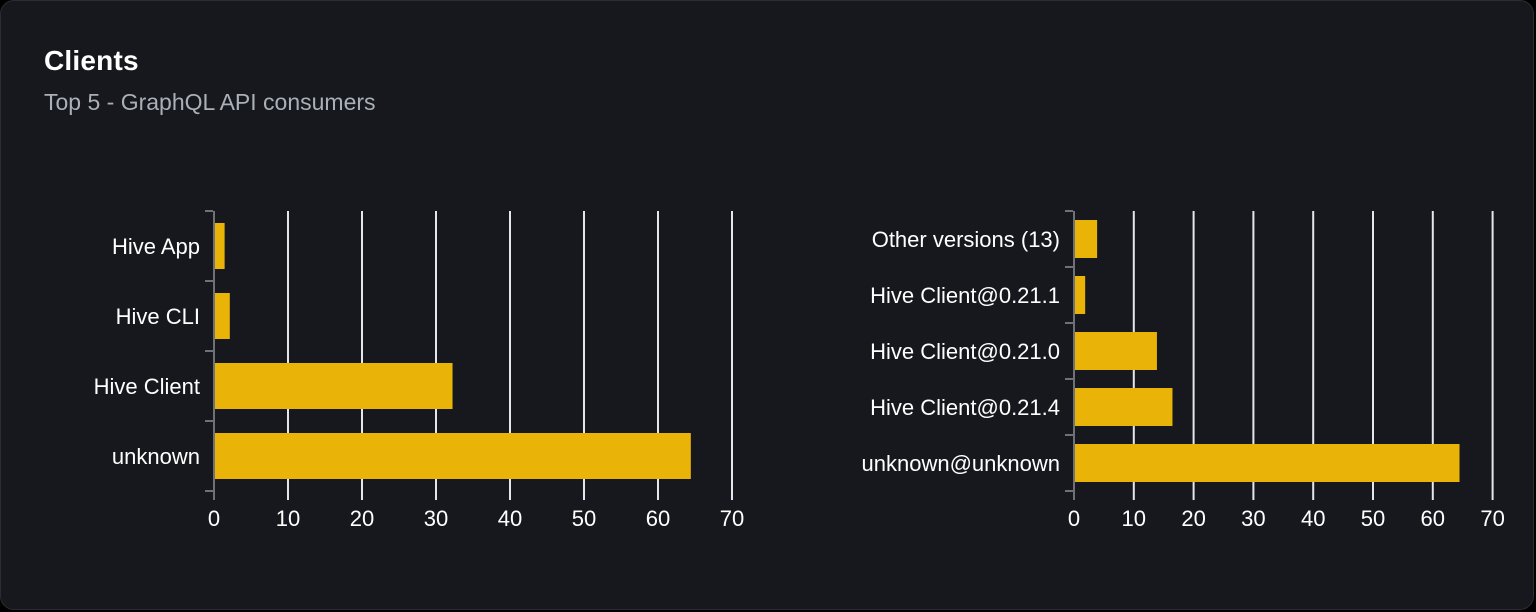 The width and height of the screenshot is (1536, 612). I want to click on category-label: Hive Client@0.21.4, so click(965, 407).